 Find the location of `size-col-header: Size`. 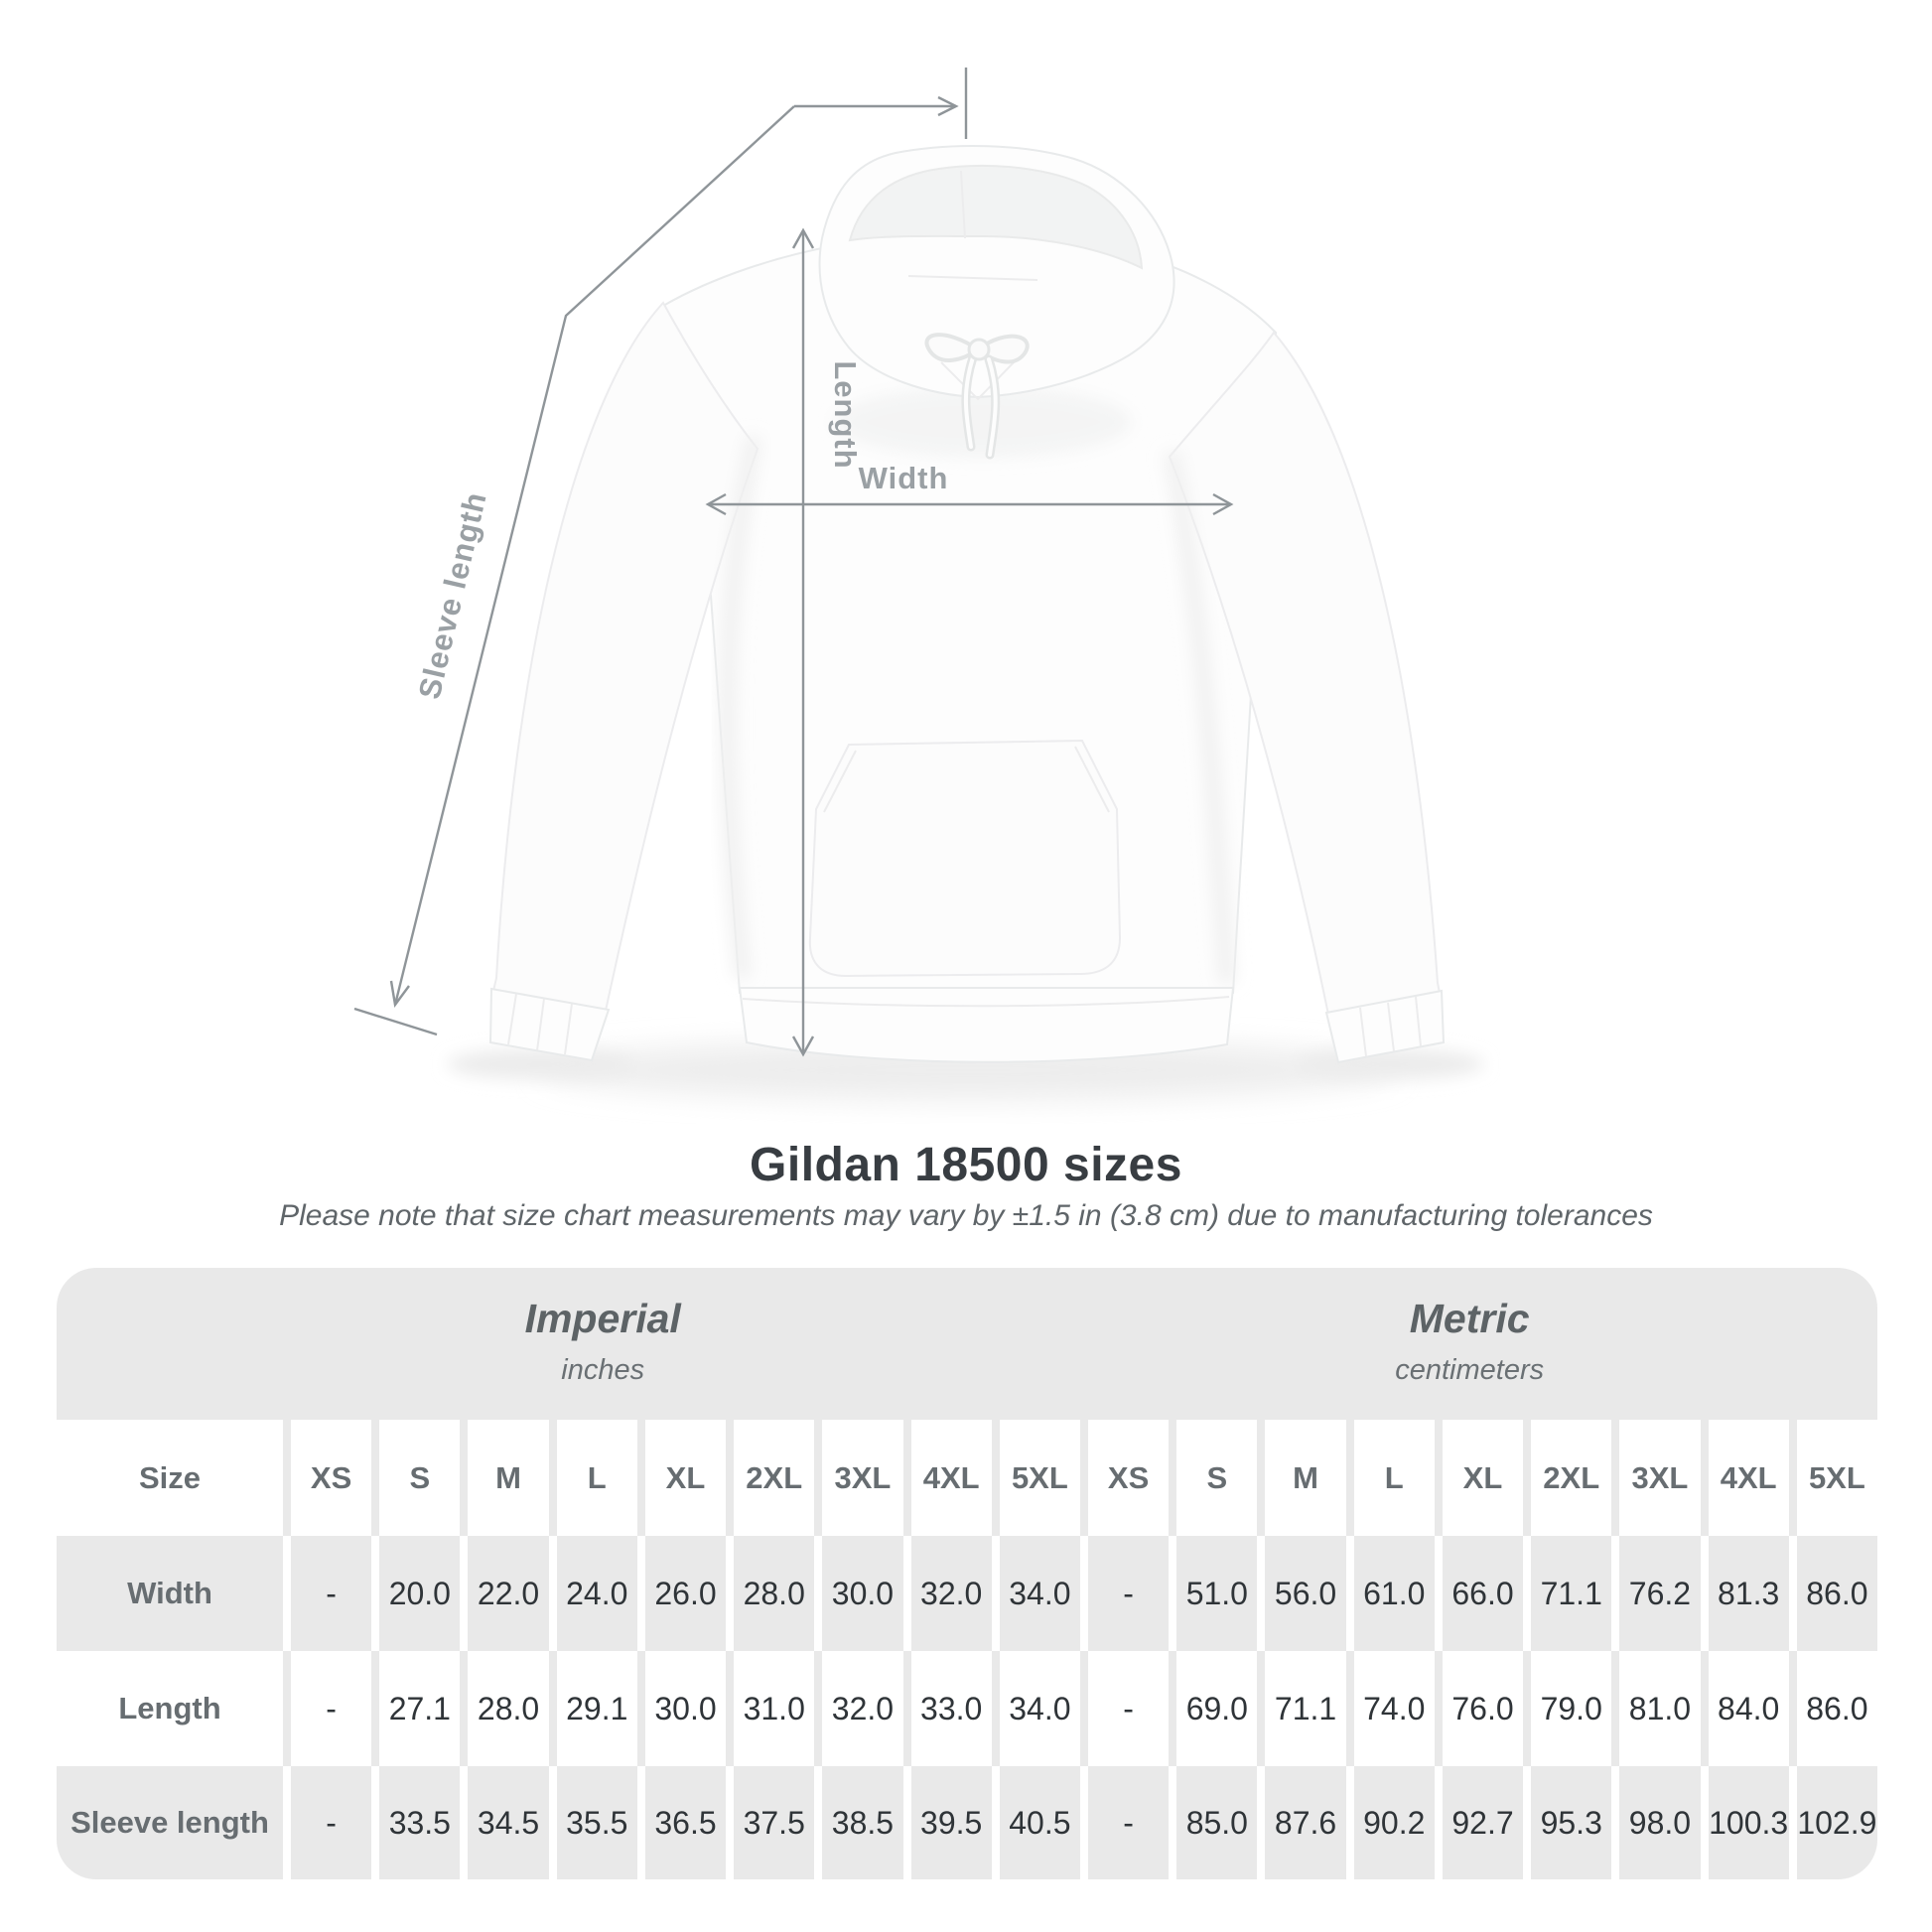

size-col-header: Size is located at coordinates (170, 1478).